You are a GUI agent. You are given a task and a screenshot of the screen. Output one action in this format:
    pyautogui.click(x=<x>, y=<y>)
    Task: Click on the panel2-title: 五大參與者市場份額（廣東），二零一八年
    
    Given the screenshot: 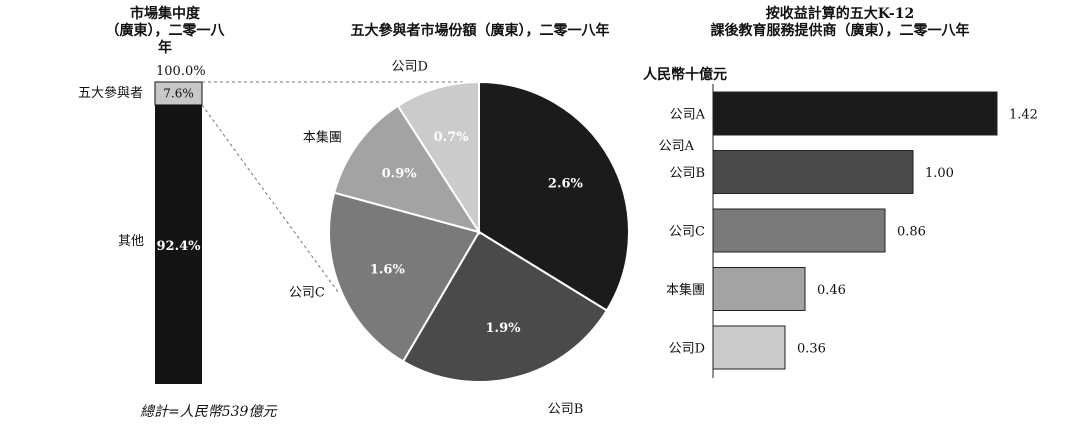 What is the action you would take?
    pyautogui.click(x=480, y=31)
    